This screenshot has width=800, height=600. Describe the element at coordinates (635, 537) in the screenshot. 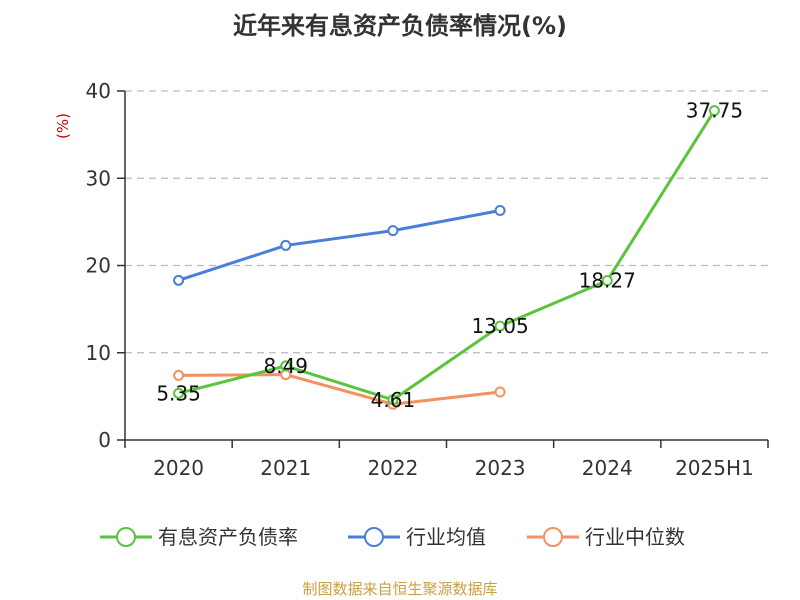

I see `legend-label: 行业中位数` at that location.